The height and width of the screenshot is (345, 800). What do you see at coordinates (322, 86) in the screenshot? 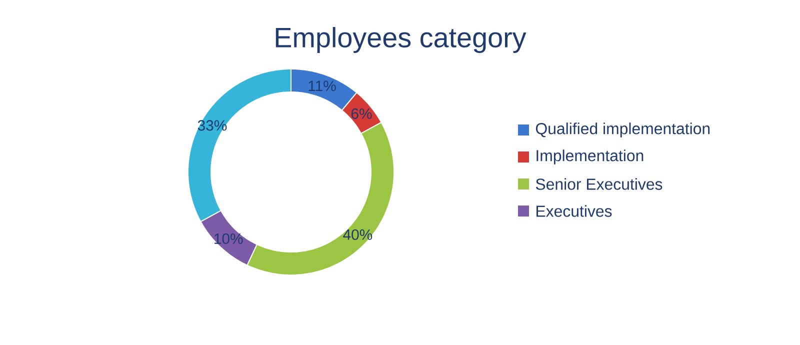
I see `data-label: 11%` at bounding box center [322, 86].